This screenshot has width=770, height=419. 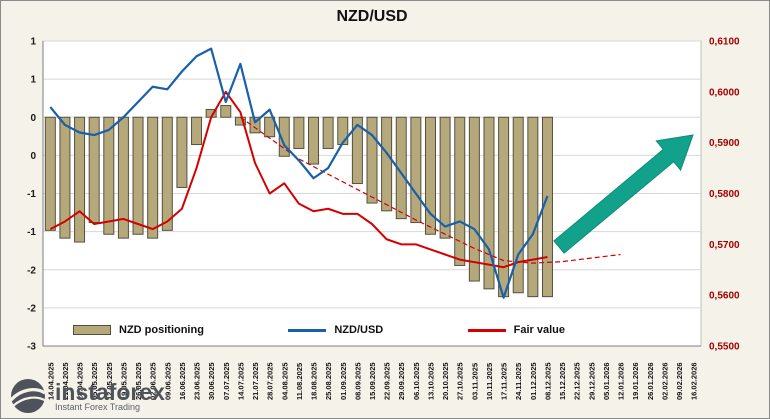 What do you see at coordinates (161, 330) in the screenshot?
I see `legend-label-positioning: NZD positioning` at bounding box center [161, 330].